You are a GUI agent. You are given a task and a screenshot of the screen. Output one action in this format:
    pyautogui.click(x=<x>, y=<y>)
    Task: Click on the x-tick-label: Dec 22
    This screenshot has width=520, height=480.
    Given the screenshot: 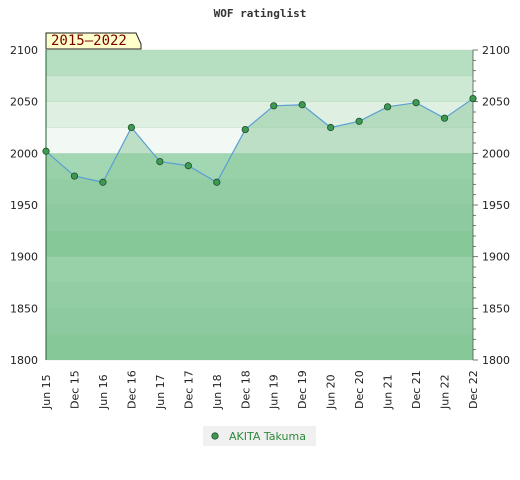 What is the action you would take?
    pyautogui.click(x=473, y=389)
    